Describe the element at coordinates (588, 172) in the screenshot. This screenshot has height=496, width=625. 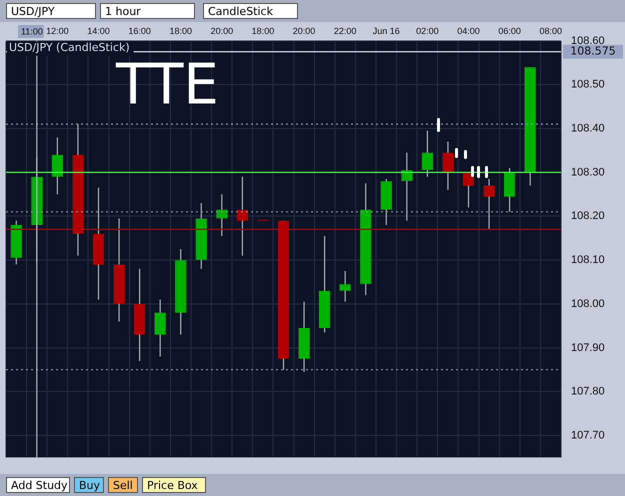
I see `y-tick-label: 108.30` at that location.